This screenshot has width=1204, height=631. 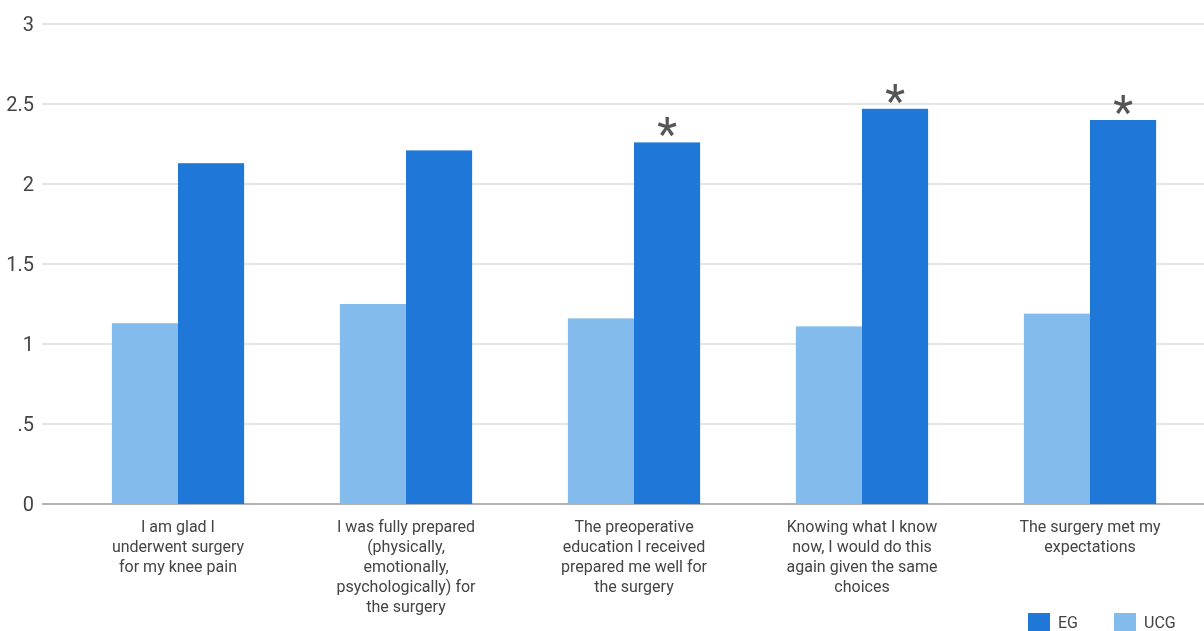 What do you see at coordinates (178, 546) in the screenshot?
I see `x-tick-label: I am glad I underwent surgery for my knee pain` at bounding box center [178, 546].